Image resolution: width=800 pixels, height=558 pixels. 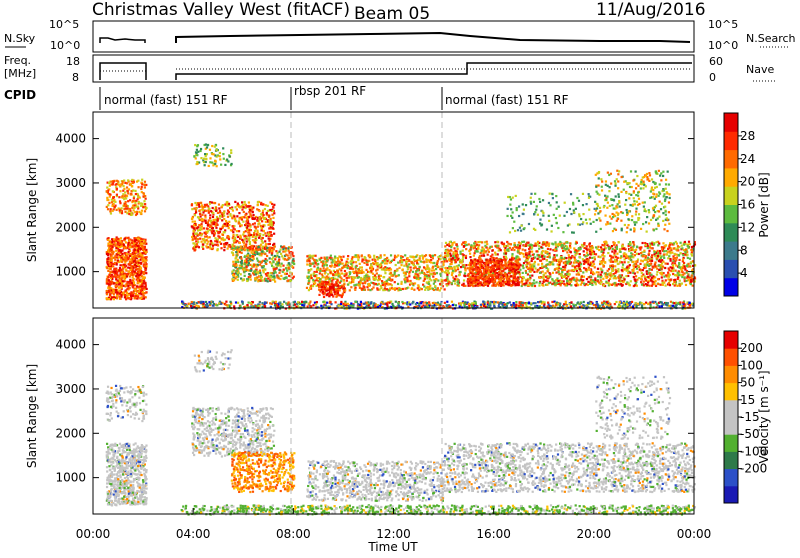 What do you see at coordinates (221, 10) in the screenshot?
I see `station-title: Christmas Valley West (fitACF)` at bounding box center [221, 10].